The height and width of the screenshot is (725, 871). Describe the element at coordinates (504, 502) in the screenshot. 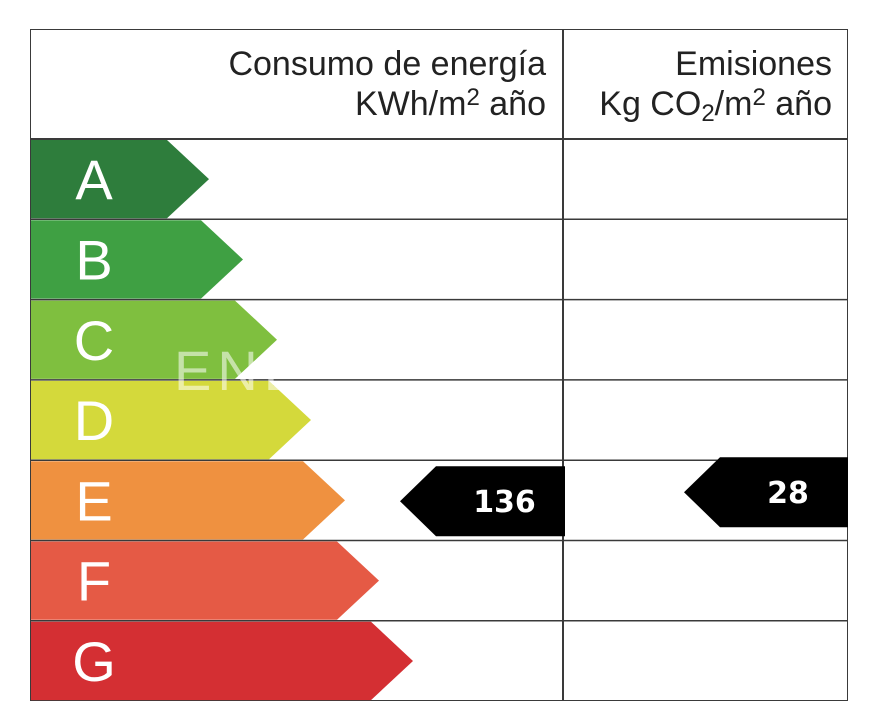

I see `energy-value: 136` at that location.